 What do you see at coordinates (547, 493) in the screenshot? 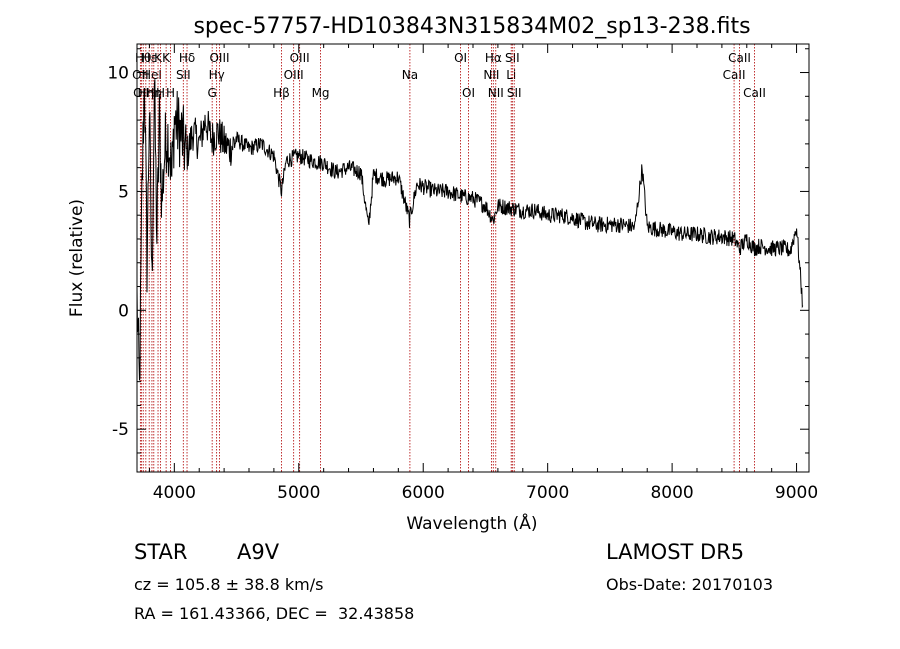
I see `x-tick-label: 7000` at bounding box center [547, 493].